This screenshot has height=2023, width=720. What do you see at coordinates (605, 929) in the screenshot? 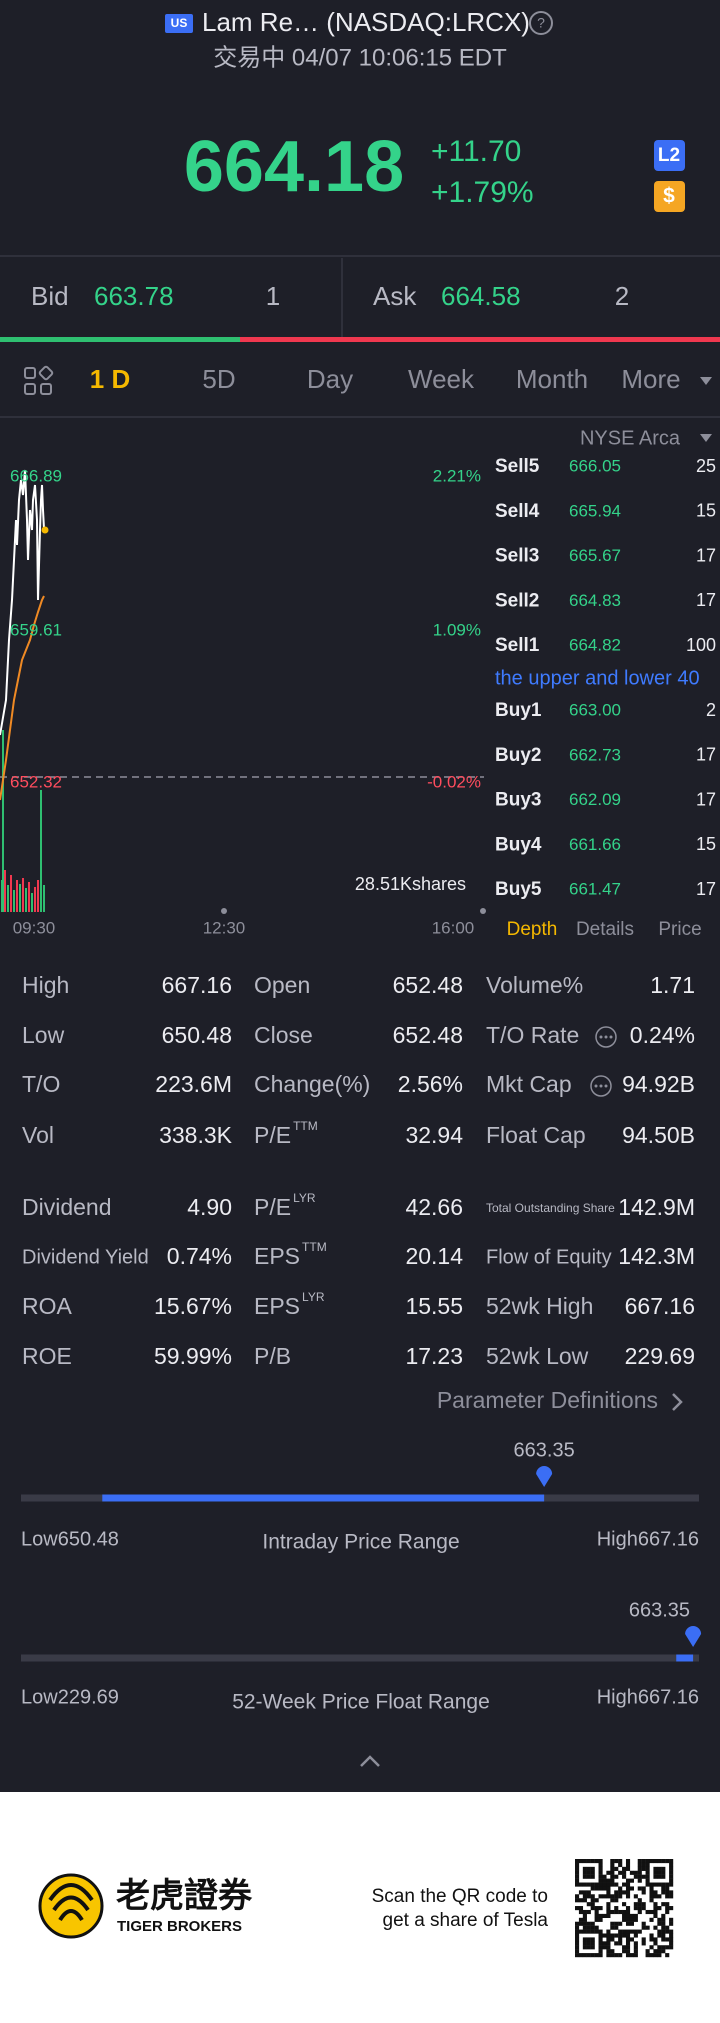
I see `order-book-tab: Details` at bounding box center [605, 929].